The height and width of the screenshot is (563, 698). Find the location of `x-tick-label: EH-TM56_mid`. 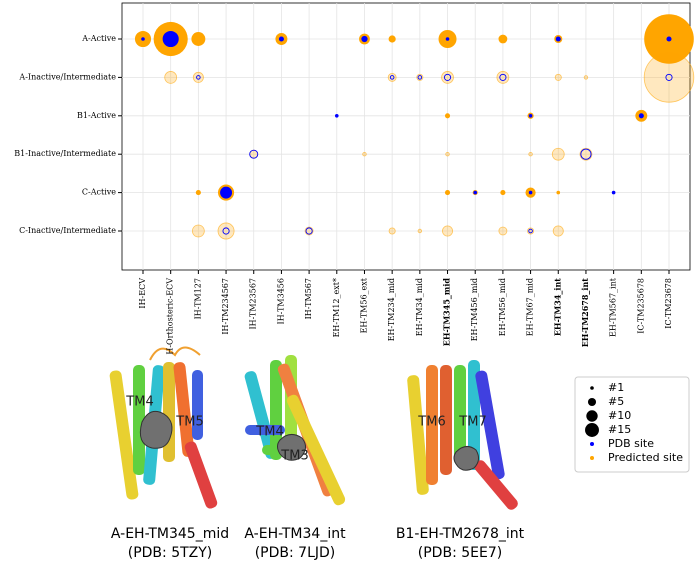

x-tick-label: EH-TM56_mid is located at coordinates (502, 307).